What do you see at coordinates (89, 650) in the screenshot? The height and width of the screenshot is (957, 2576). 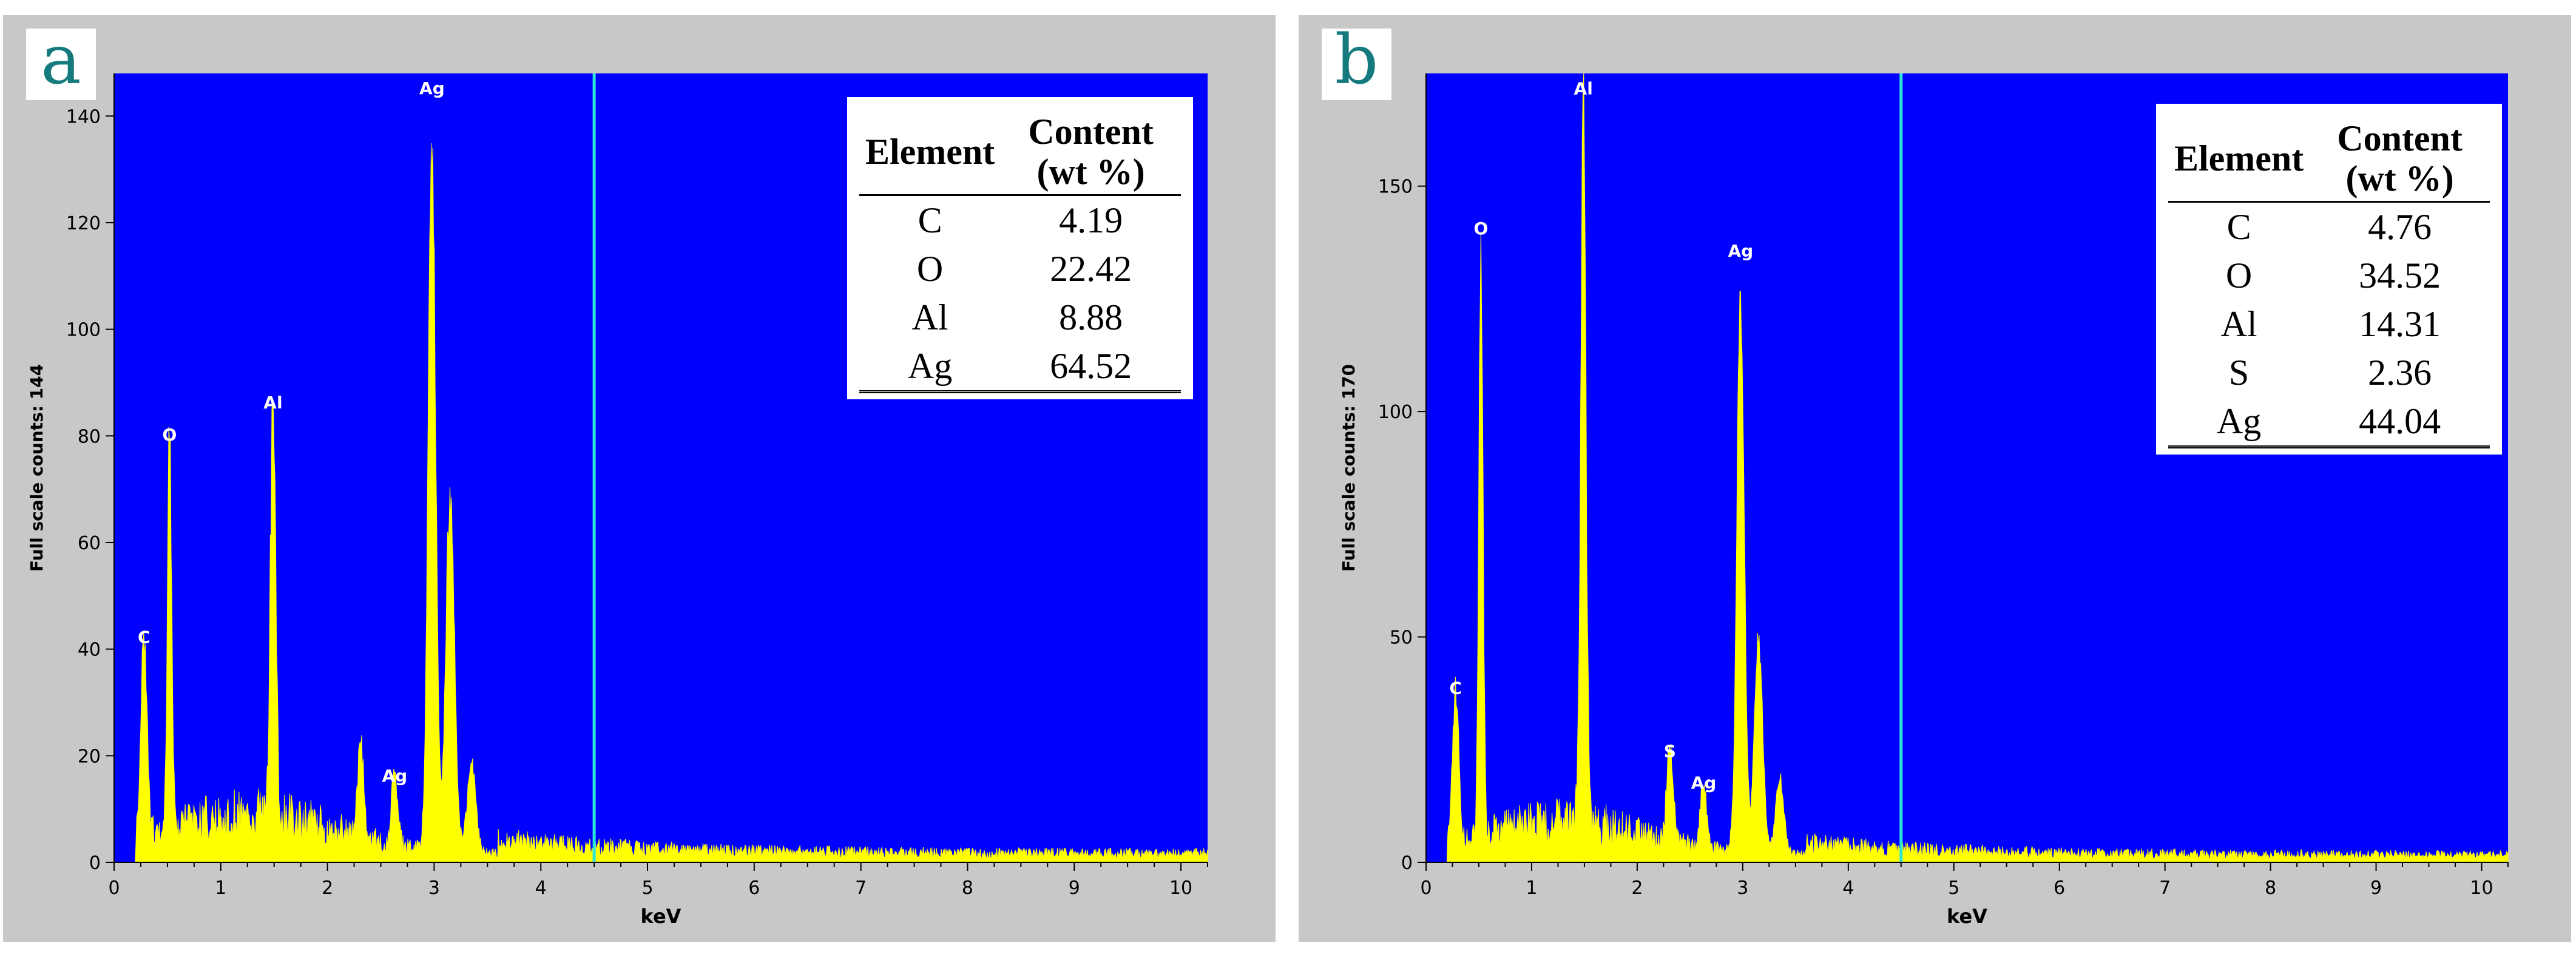 I see `y-tick-label: 40` at bounding box center [89, 650].